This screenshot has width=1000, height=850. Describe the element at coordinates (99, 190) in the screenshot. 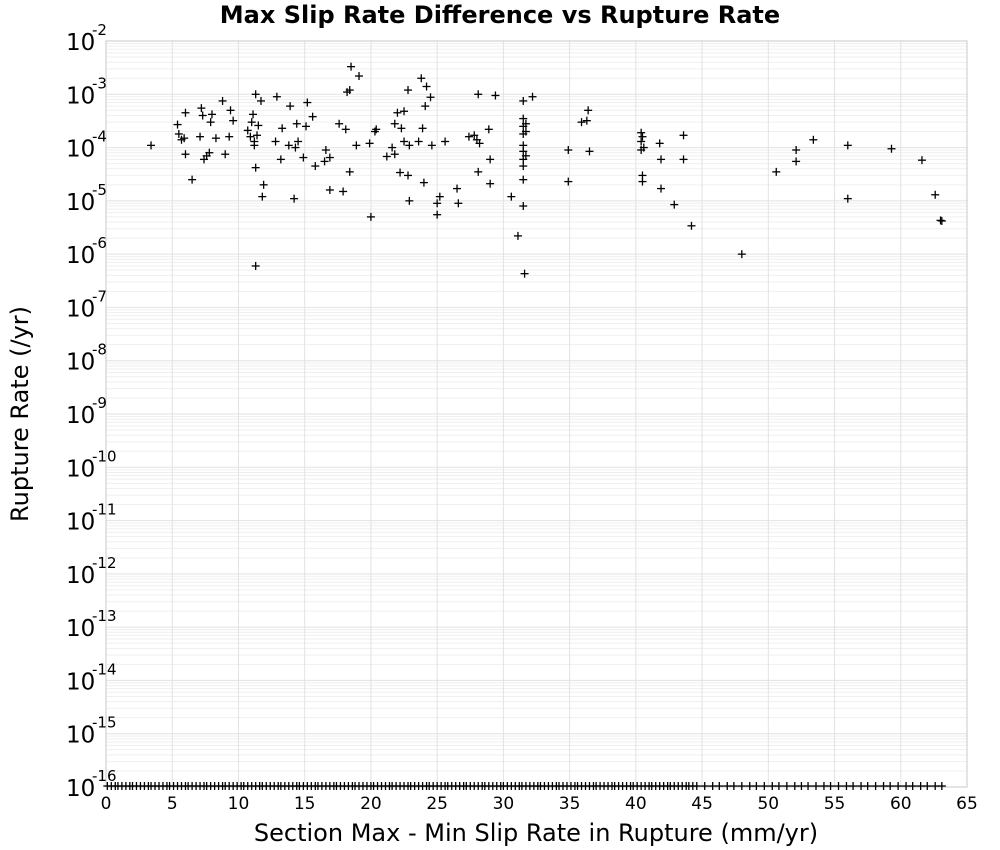

I see `y-tick-exponent: -5` at that location.